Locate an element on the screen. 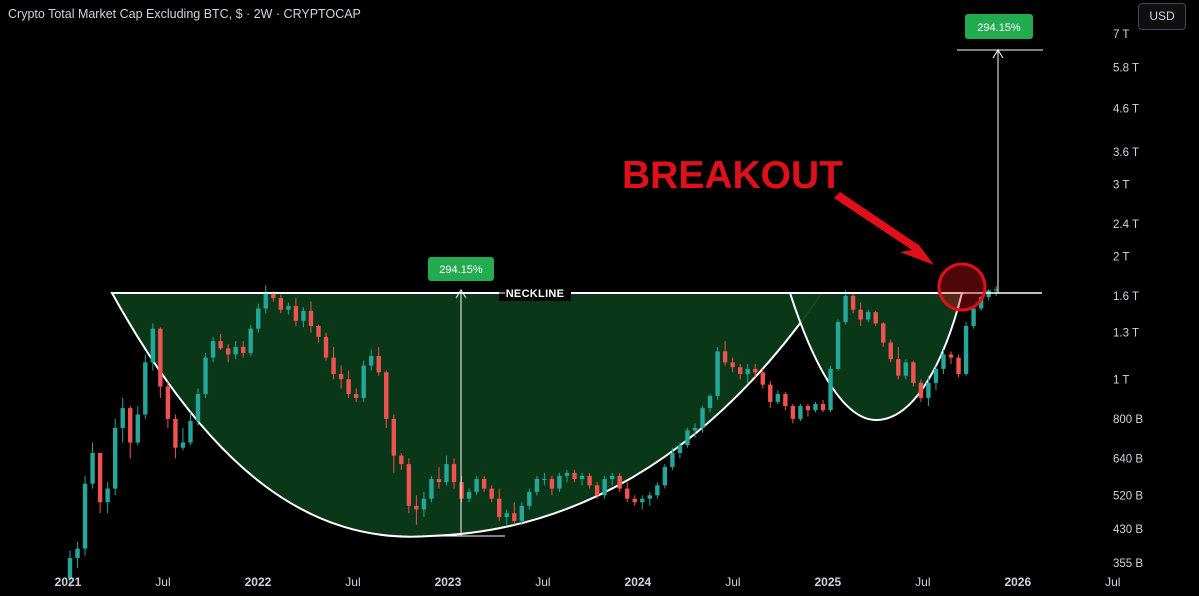 This screenshot has height=596, width=1199. target-label-bg is located at coordinates (999, 26).